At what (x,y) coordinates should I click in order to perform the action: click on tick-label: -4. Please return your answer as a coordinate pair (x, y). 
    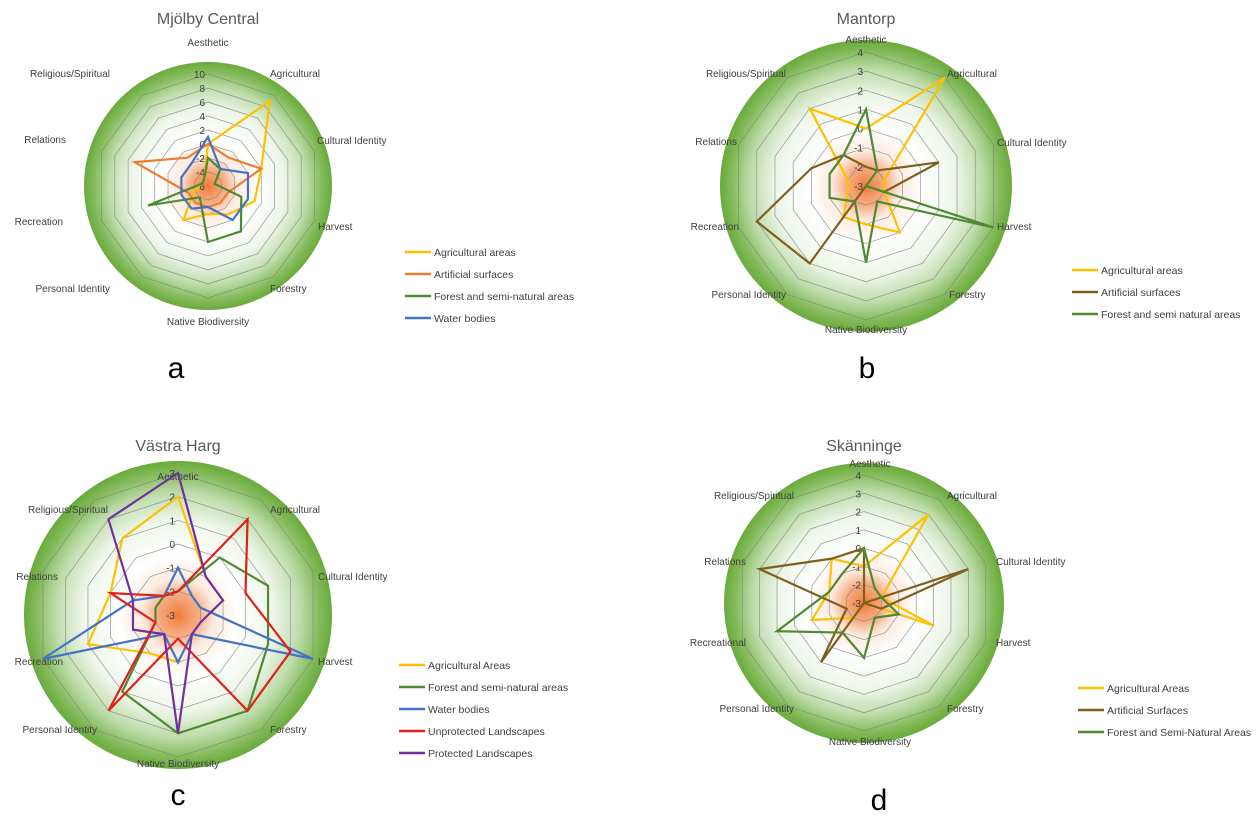
    Looking at the image, I should click on (200, 173).